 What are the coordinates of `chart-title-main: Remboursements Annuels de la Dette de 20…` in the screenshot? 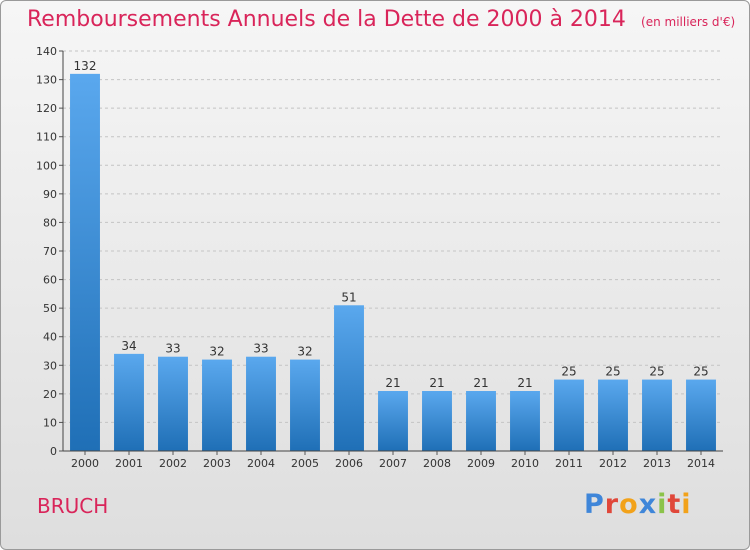 It's located at (326, 19).